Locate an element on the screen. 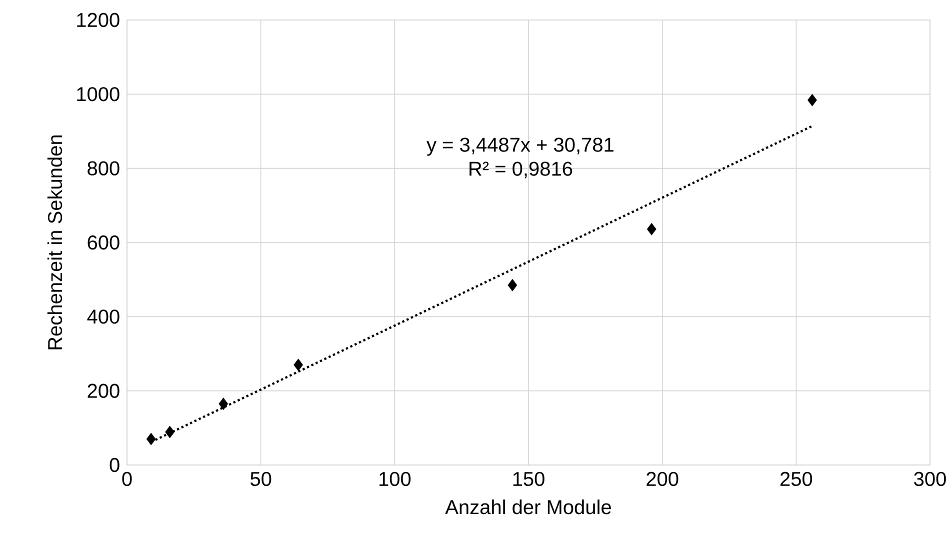 The image size is (950, 558). x-tick-label: 300 is located at coordinates (930, 479).